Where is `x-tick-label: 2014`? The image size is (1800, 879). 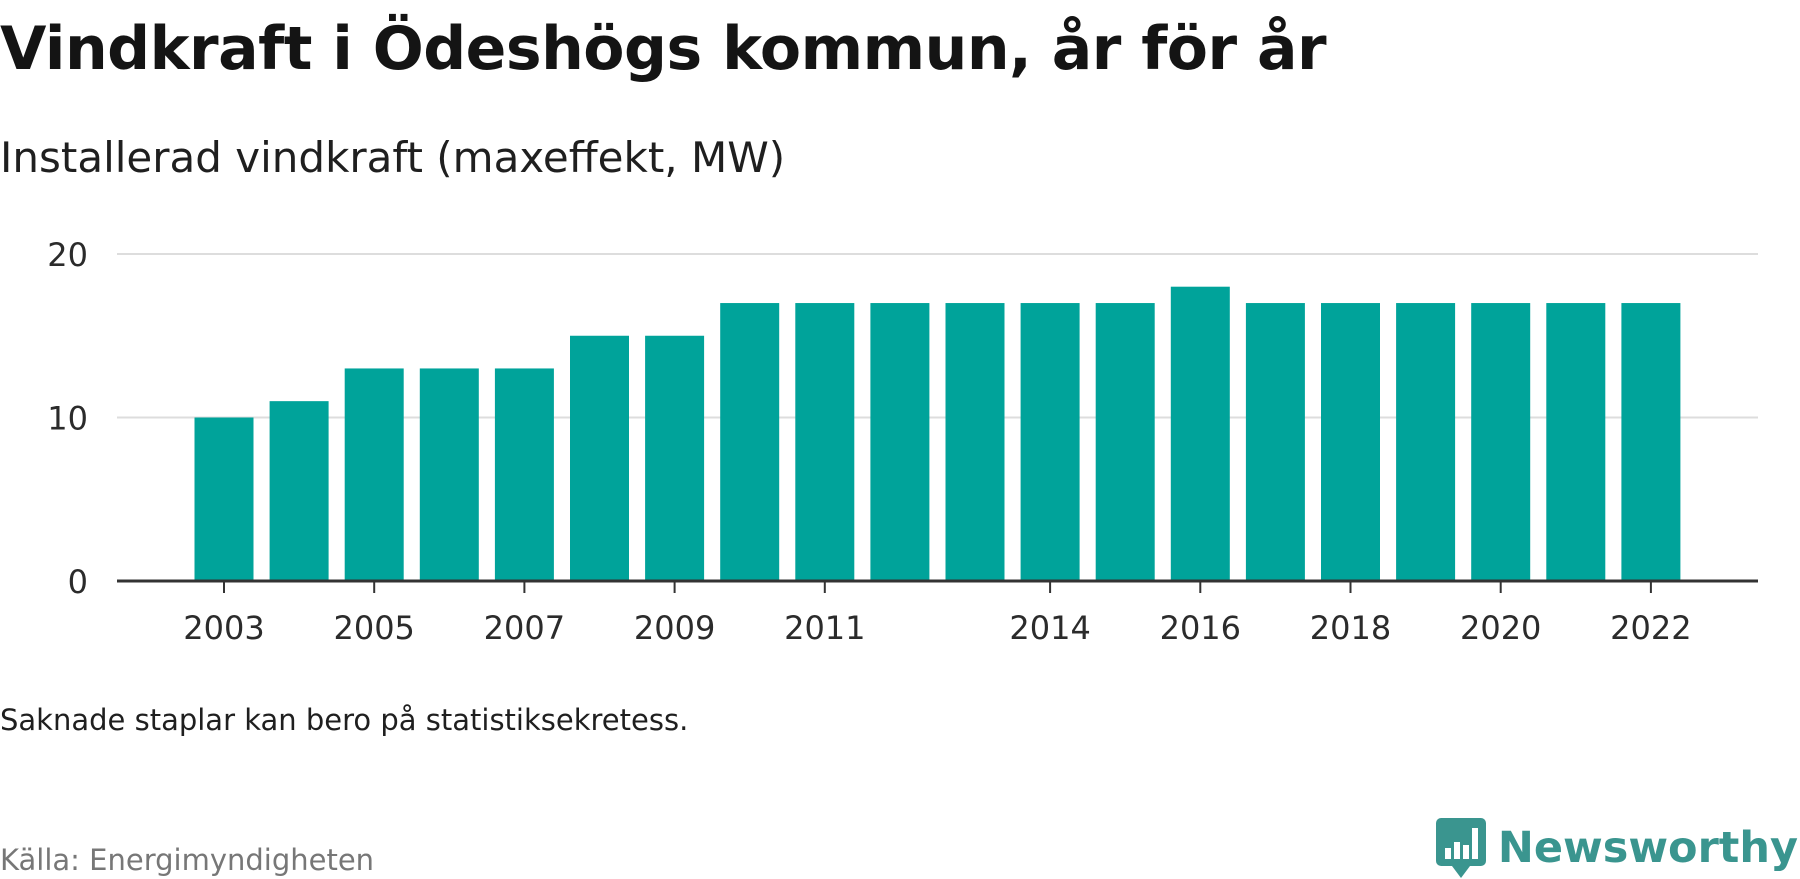
x-tick-label: 2014 is located at coordinates (1049, 628).